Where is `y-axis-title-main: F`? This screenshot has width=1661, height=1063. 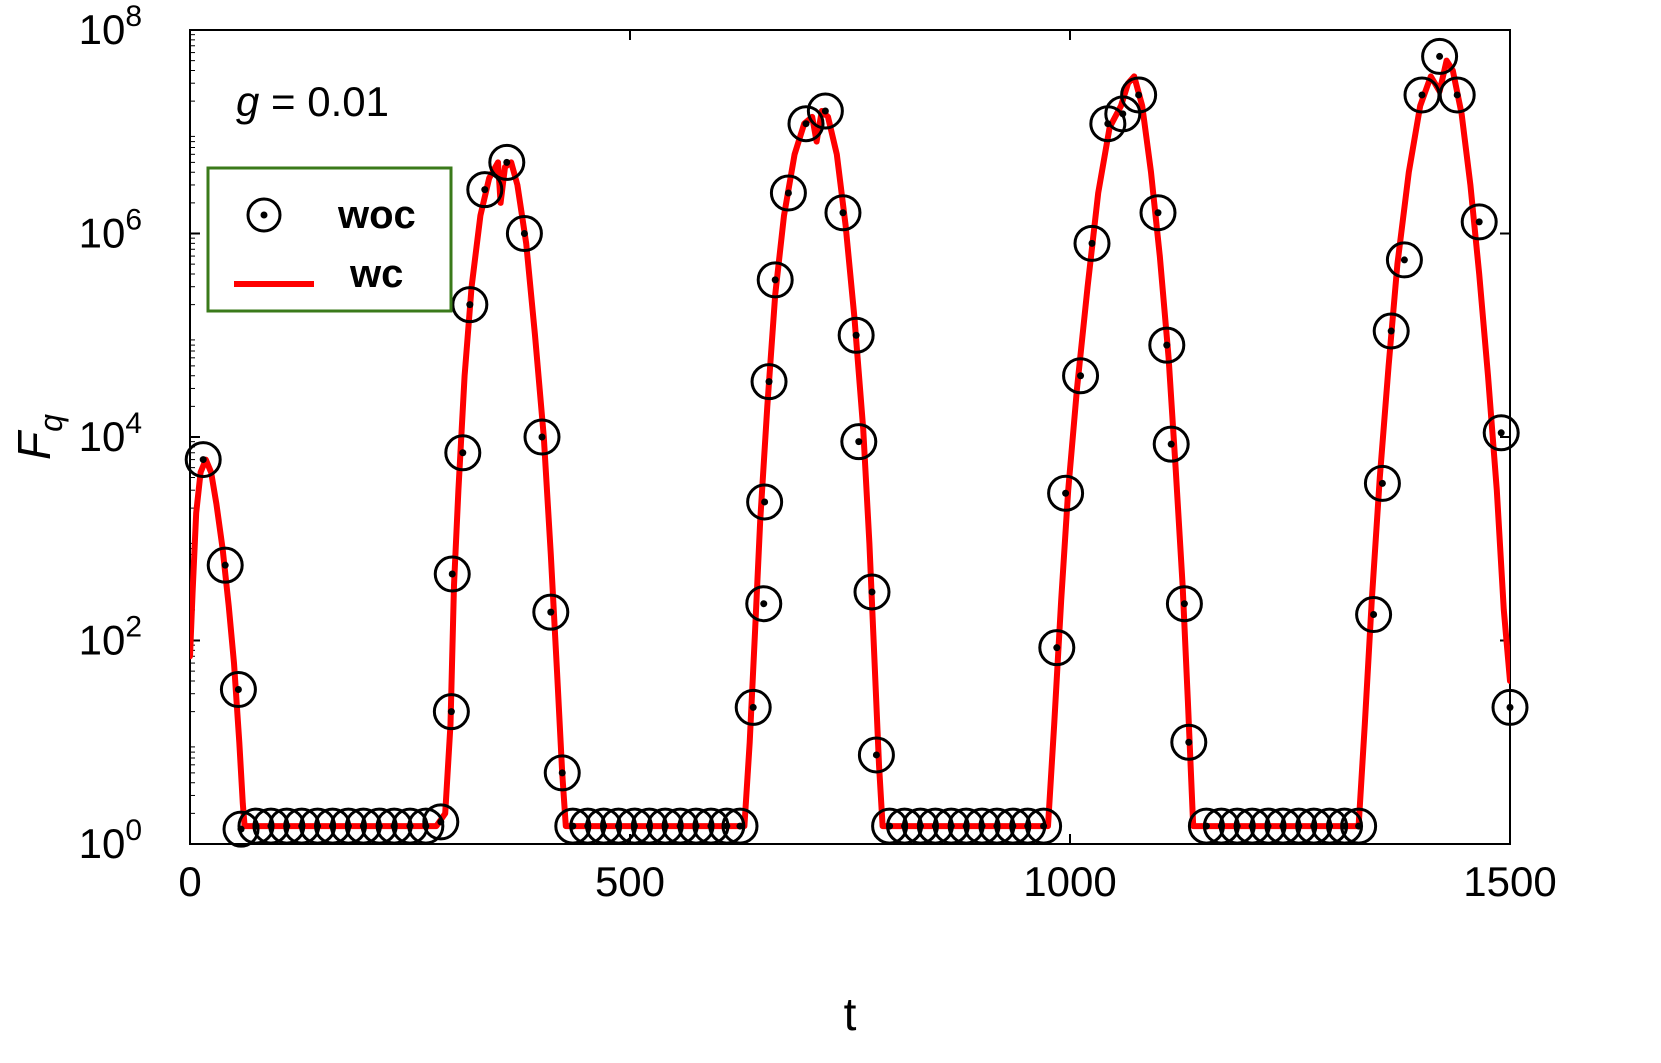
y-axis-title-main: F is located at coordinates (34, 444).